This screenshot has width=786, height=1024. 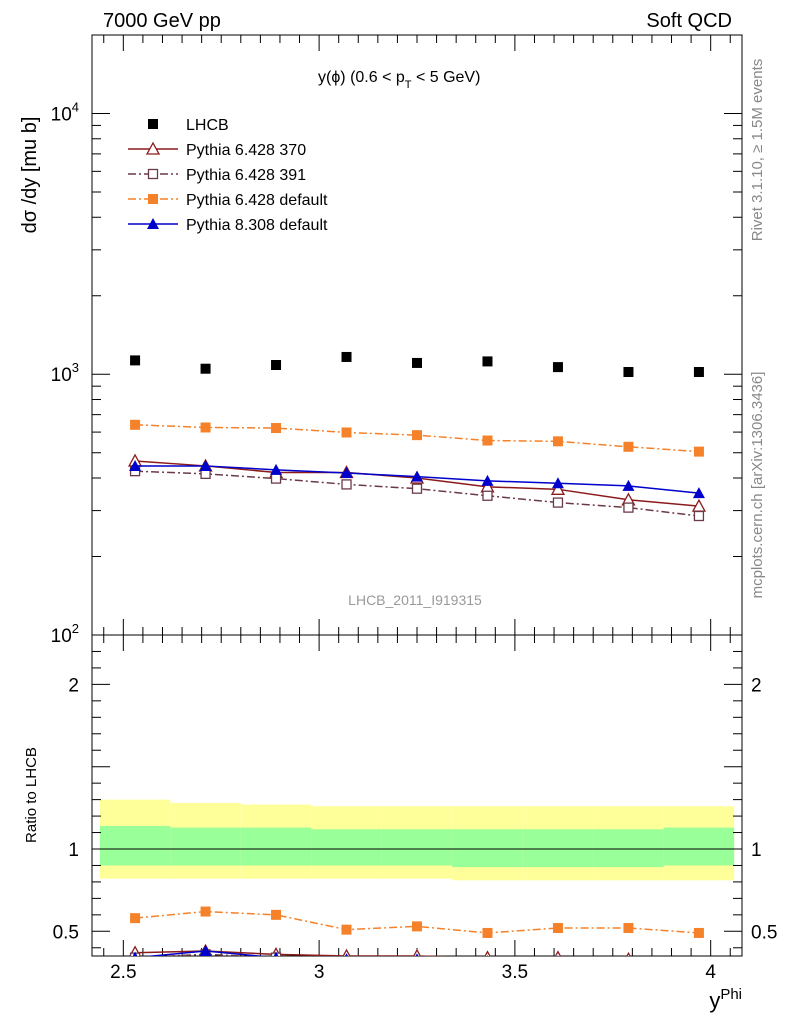 I want to click on plot-title-main: y(ϕ) (0.6 < p, so click(x=361, y=77).